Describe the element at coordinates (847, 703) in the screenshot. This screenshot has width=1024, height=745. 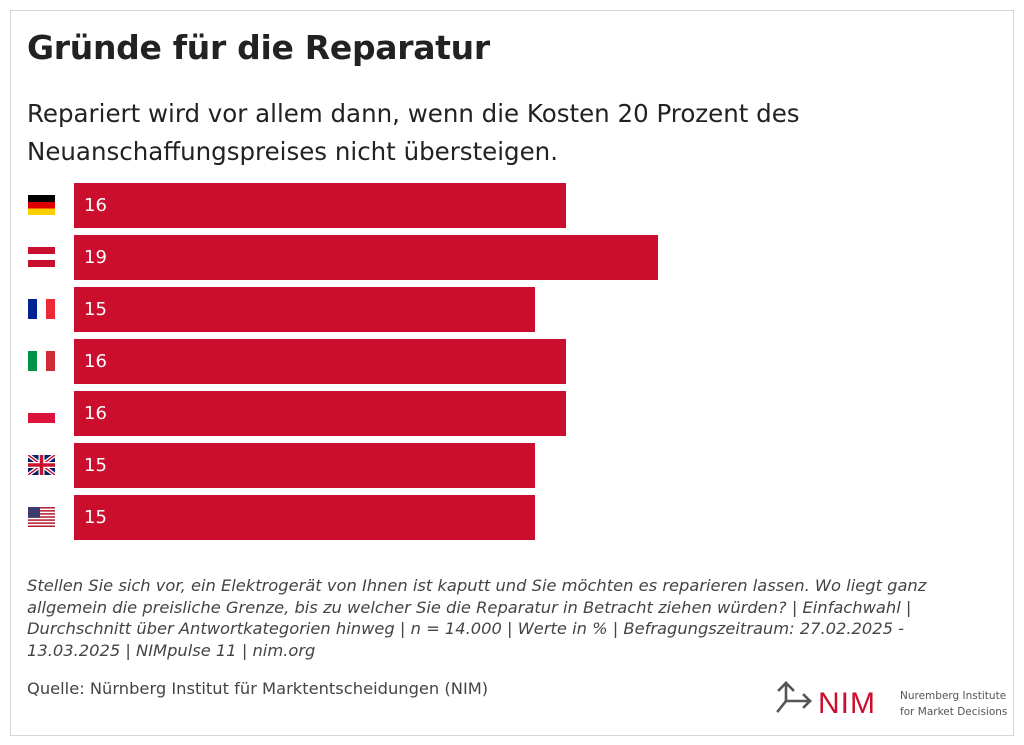
I see `svg-text: NIM` at that location.